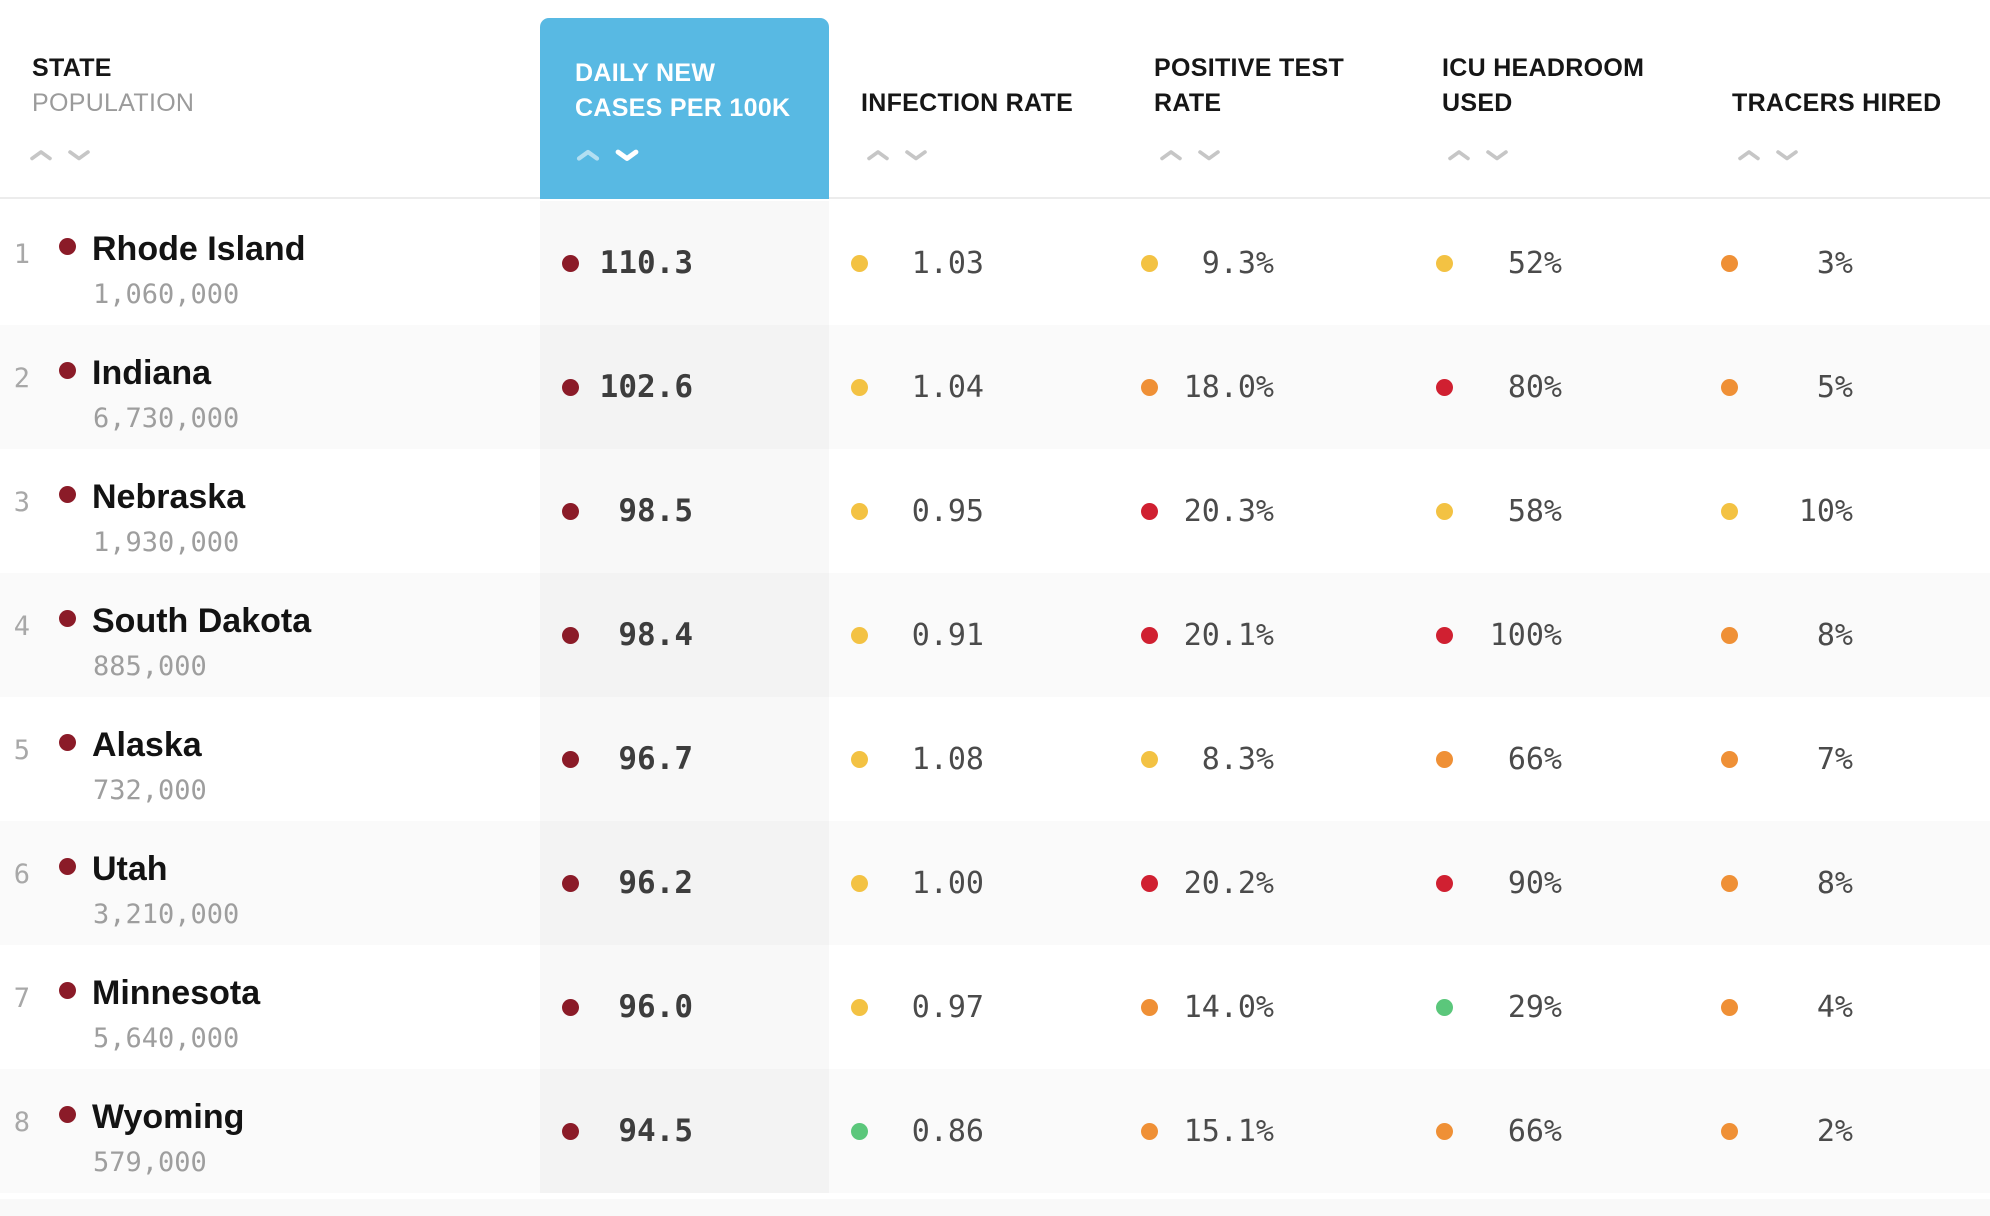 This screenshot has height=1216, width=1990. I want to click on state-name: Nebraska, so click(169, 497).